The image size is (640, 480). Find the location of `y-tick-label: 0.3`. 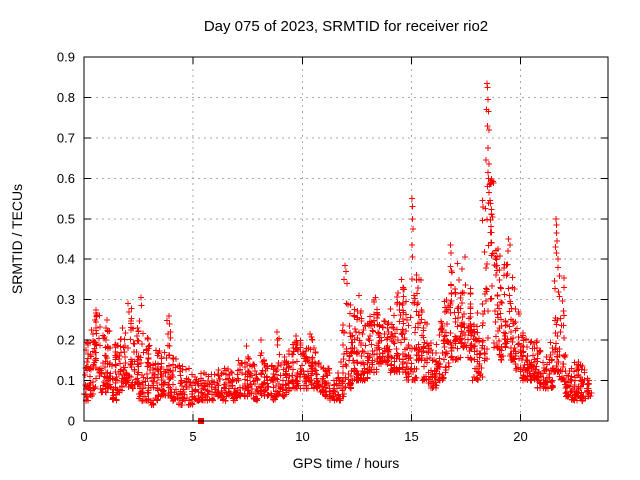

y-tick-label: 0.3 is located at coordinates (66, 299).